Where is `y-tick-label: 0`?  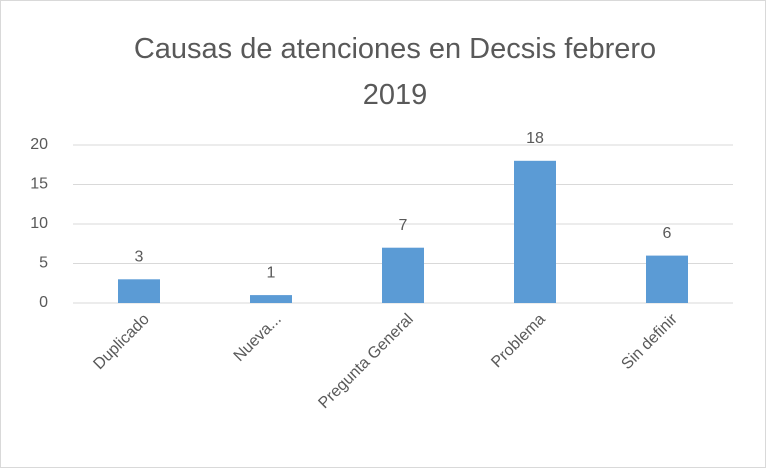 y-tick-label: 0 is located at coordinates (43, 302).